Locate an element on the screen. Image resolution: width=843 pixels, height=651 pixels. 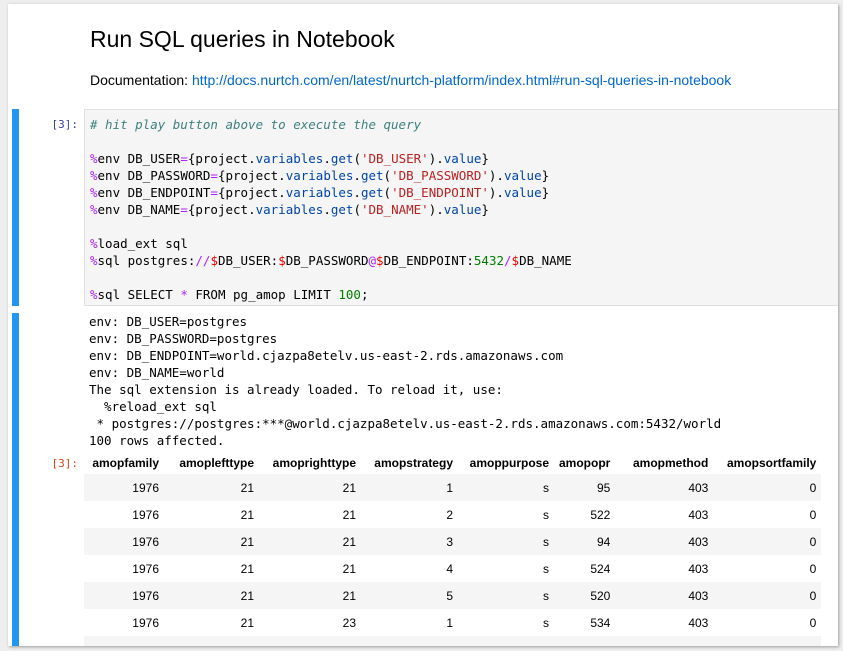
column-header-amopsortfamily: amopsortfamily is located at coordinates (771, 463).